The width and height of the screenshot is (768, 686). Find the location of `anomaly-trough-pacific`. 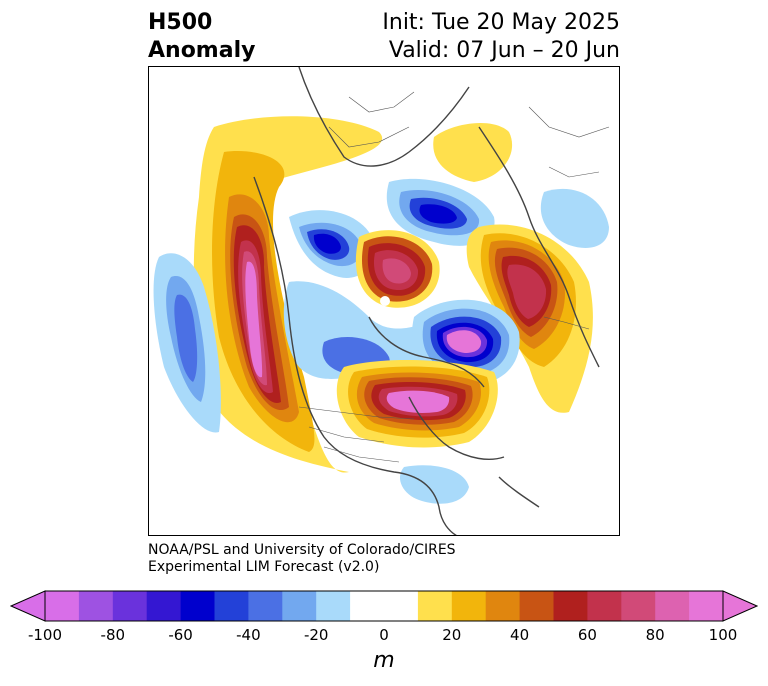

anomaly-trough-pacific is located at coordinates (187, 343).